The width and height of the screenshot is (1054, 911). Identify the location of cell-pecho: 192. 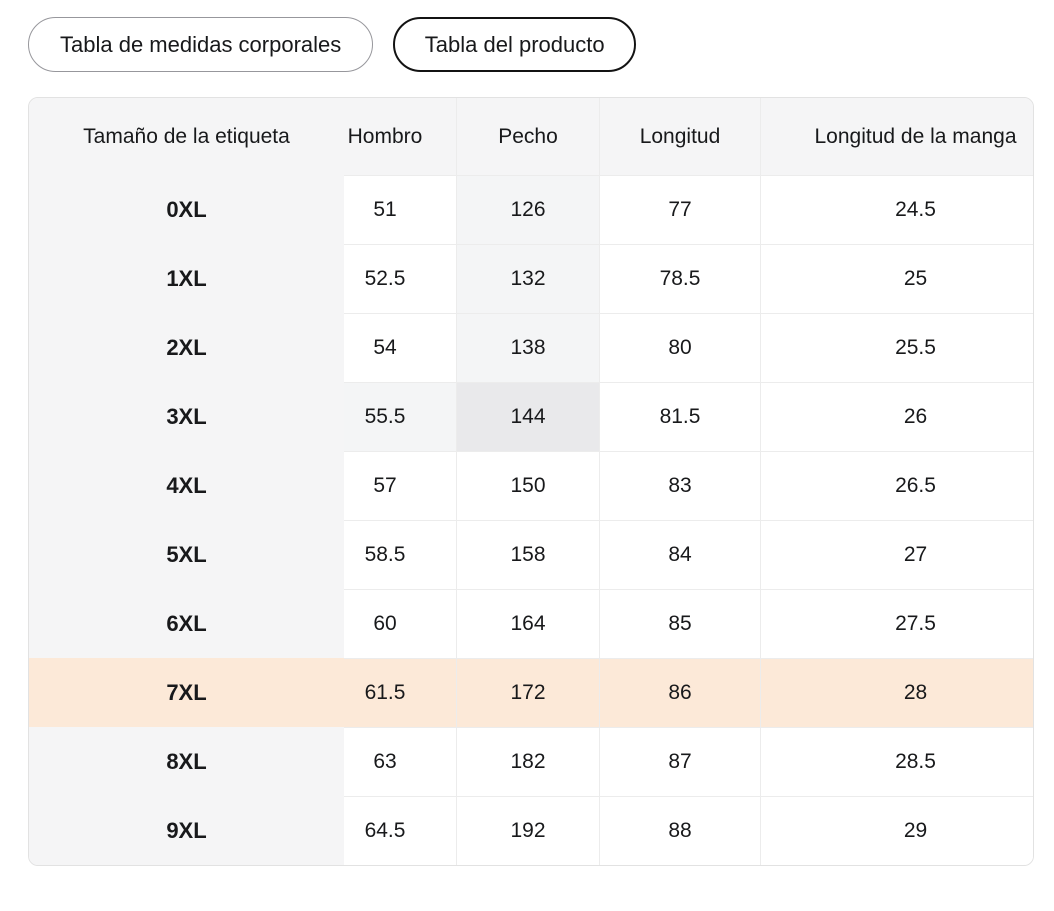
(527, 830).